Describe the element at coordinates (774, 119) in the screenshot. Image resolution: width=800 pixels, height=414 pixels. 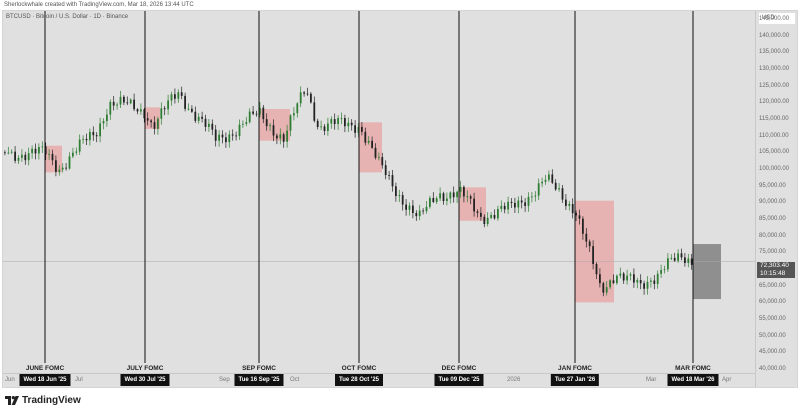
I see `price-tick: 115,000.00` at that location.